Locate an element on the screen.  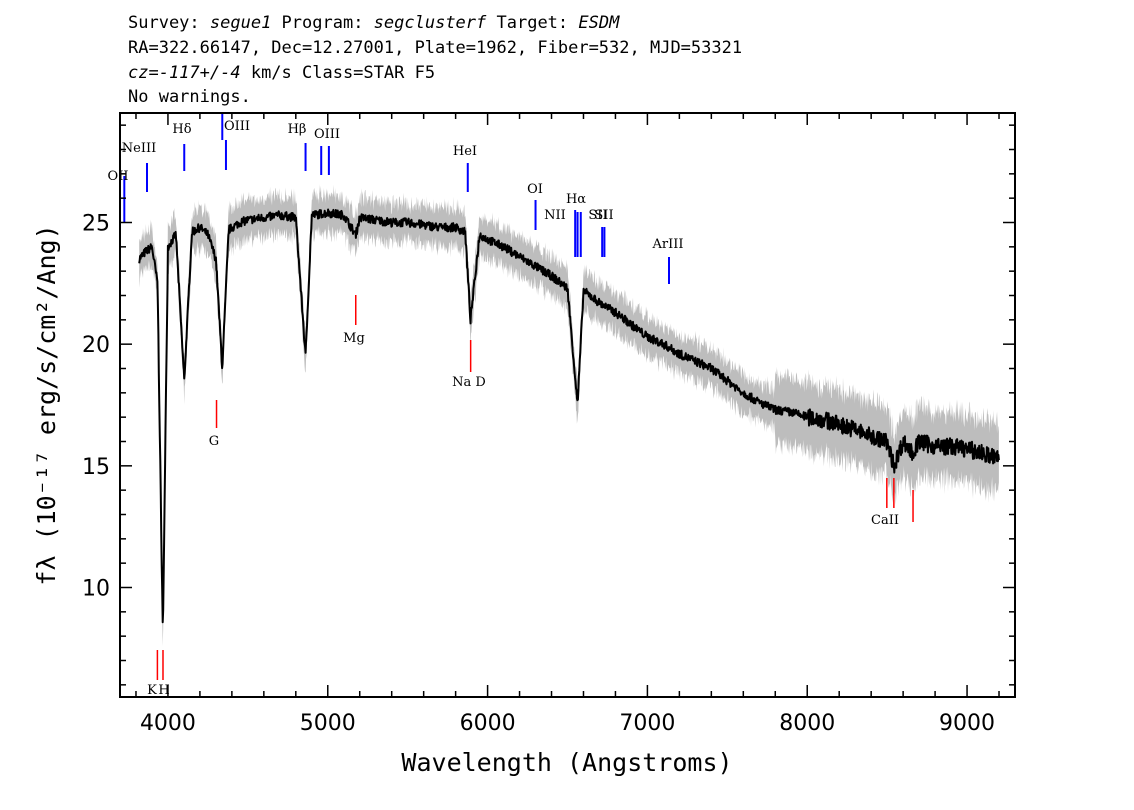
survey-value: segue1 is located at coordinates (240, 23).